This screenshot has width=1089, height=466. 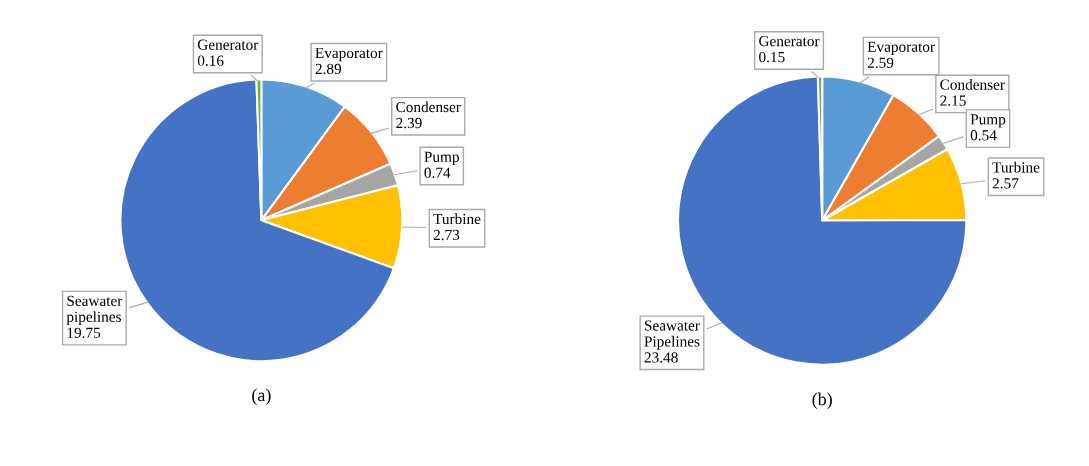 I want to click on data-label: 0.74, so click(x=437, y=172).